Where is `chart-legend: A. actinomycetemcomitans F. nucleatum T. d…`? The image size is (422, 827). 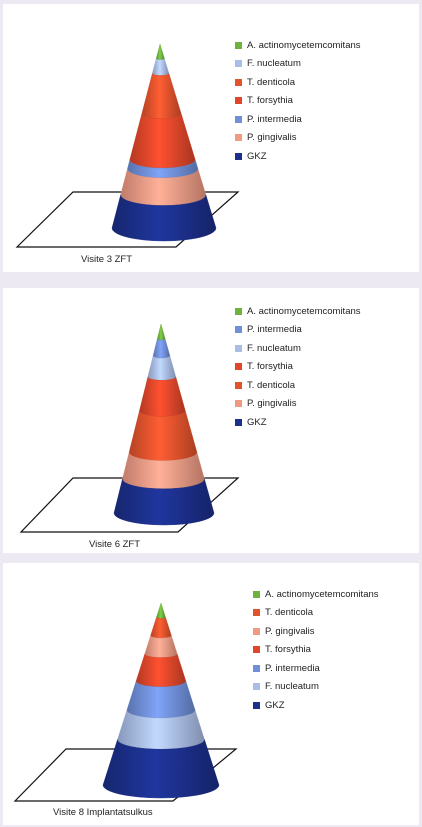
chart-legend: A. actinomycetemcomitans F. nucleatum T. d… is located at coordinates (298, 101).